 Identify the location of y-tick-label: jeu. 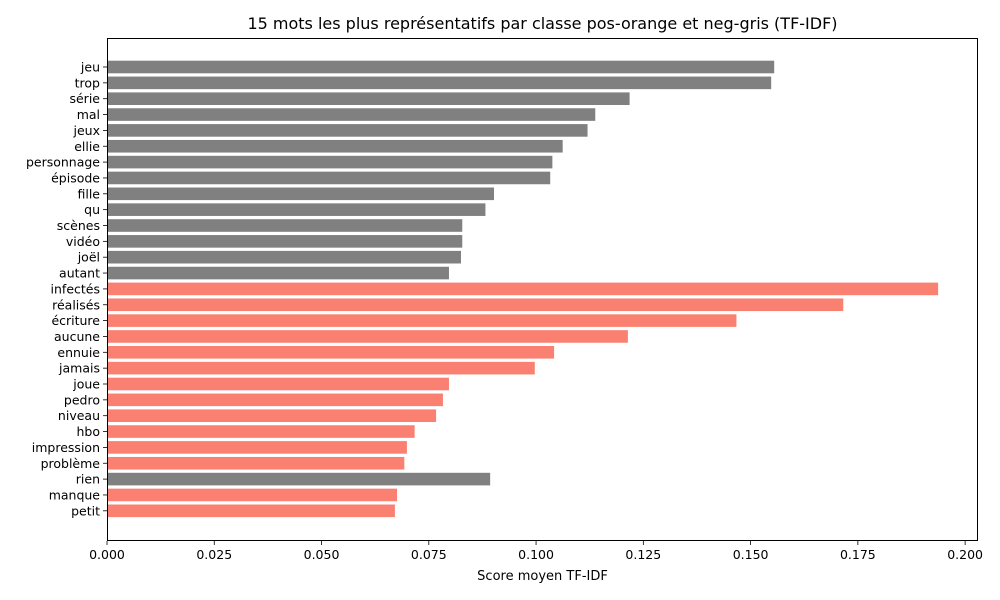
(90, 67).